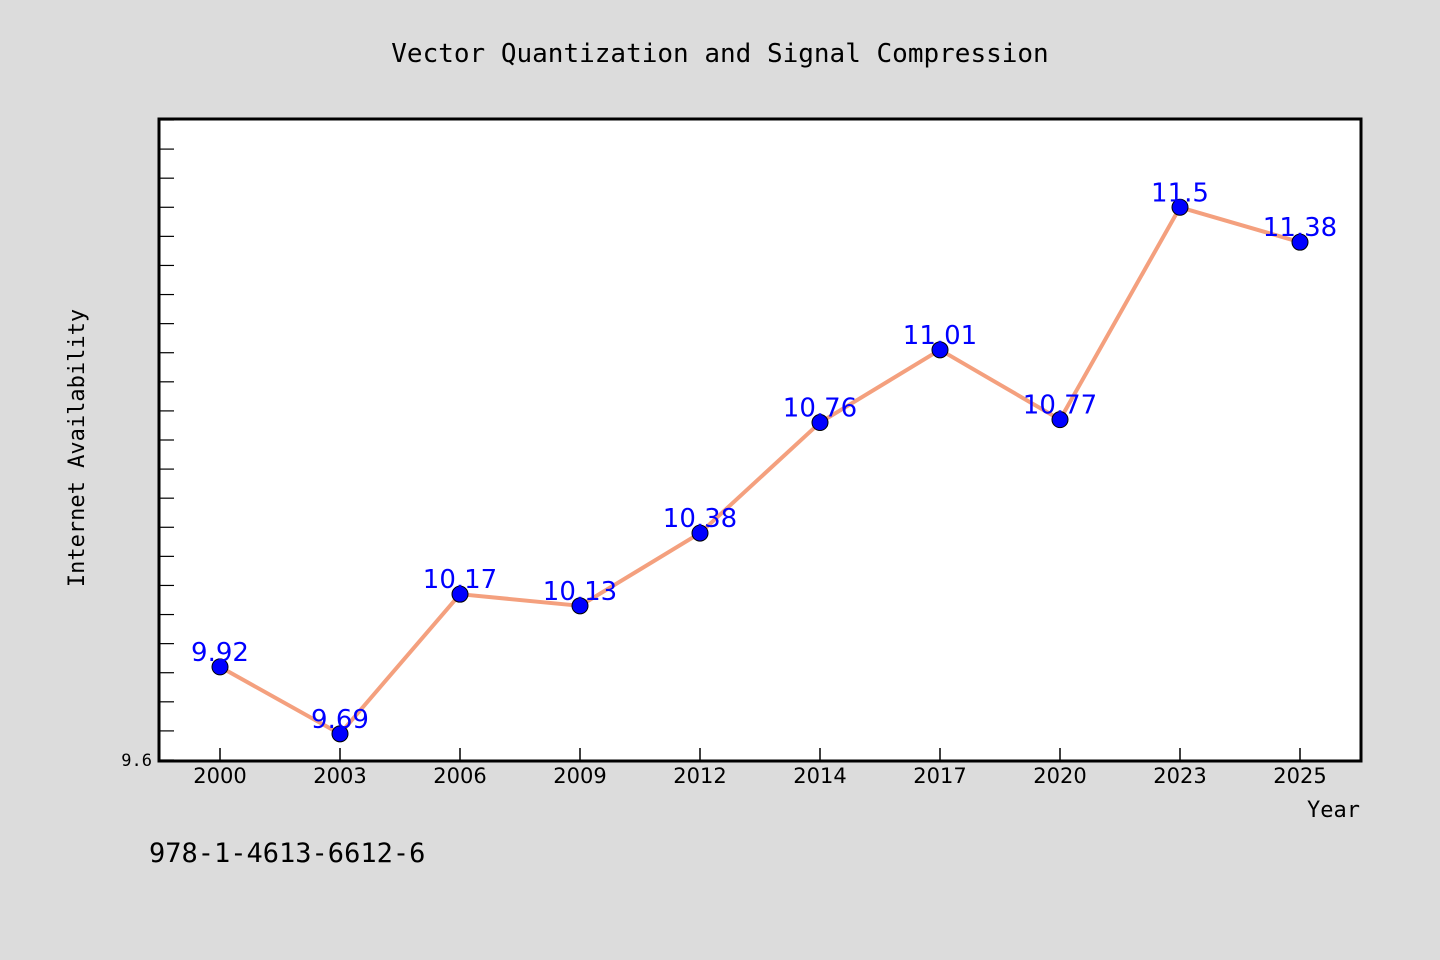  What do you see at coordinates (339, 776) in the screenshot?
I see `x-tick-label: 2003` at bounding box center [339, 776].